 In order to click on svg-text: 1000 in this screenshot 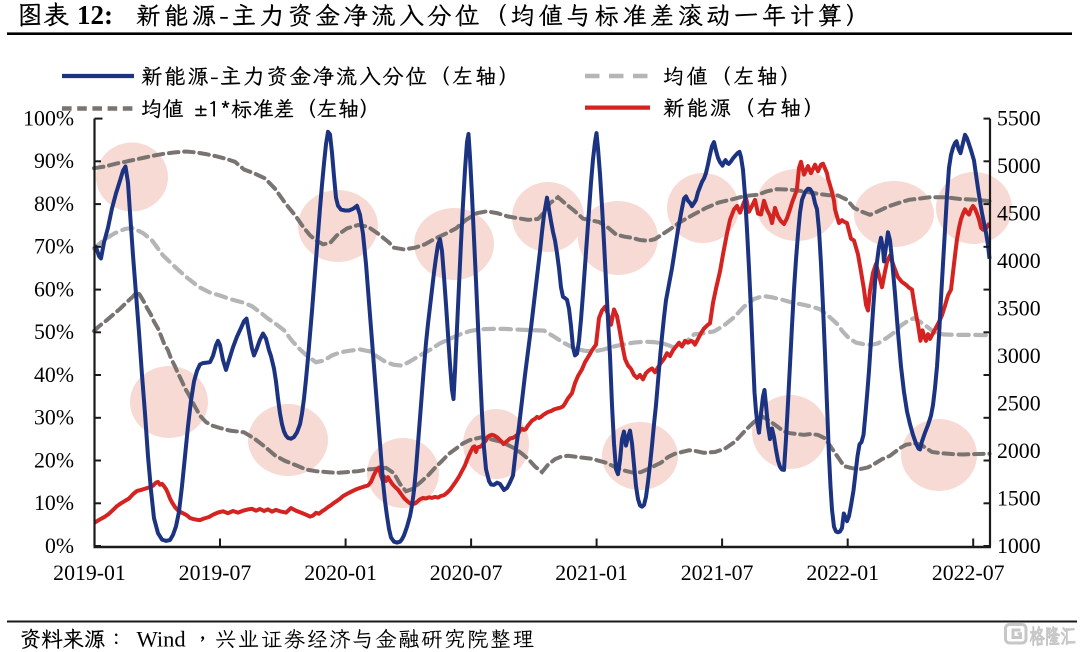, I will do `click(1019, 546)`.